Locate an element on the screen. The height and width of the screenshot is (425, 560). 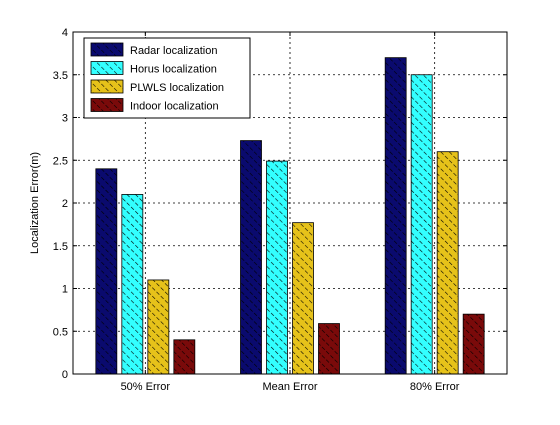
x-tick-label: 80% Error is located at coordinates (435, 387).